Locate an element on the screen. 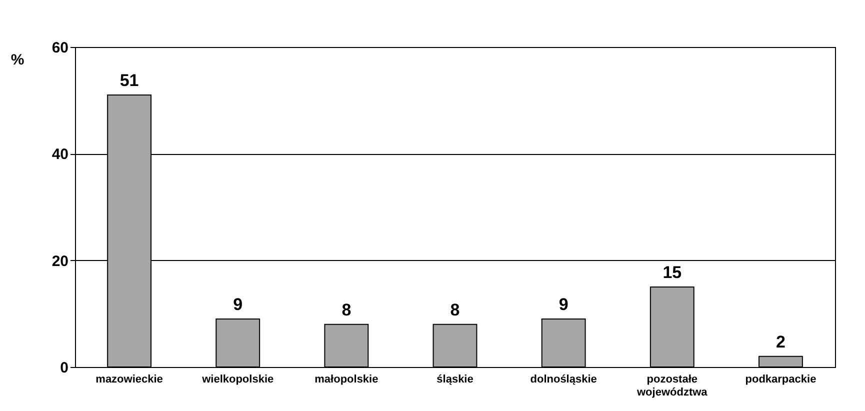 This screenshot has height=411, width=865. x-tick-label: wielkopolskie is located at coordinates (237, 380).